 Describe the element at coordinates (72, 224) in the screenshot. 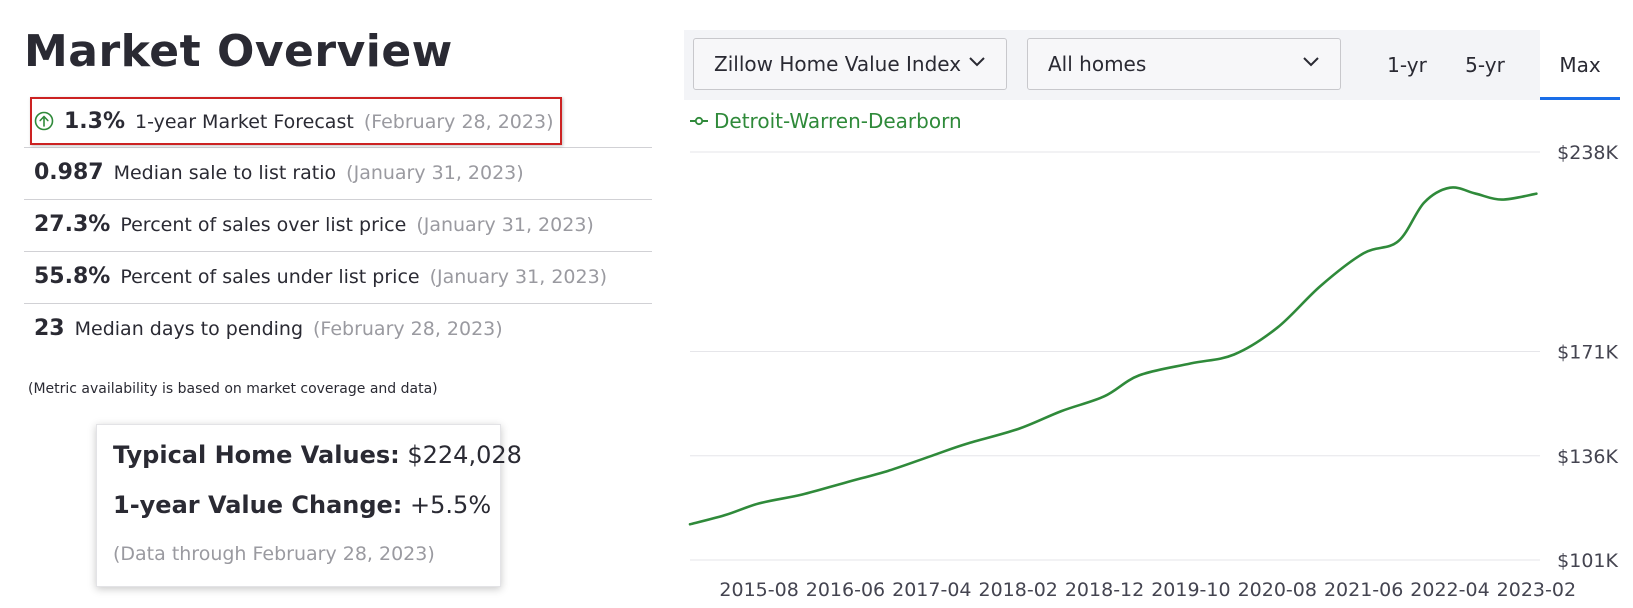

I see `metric-value: 27.3%` at that location.